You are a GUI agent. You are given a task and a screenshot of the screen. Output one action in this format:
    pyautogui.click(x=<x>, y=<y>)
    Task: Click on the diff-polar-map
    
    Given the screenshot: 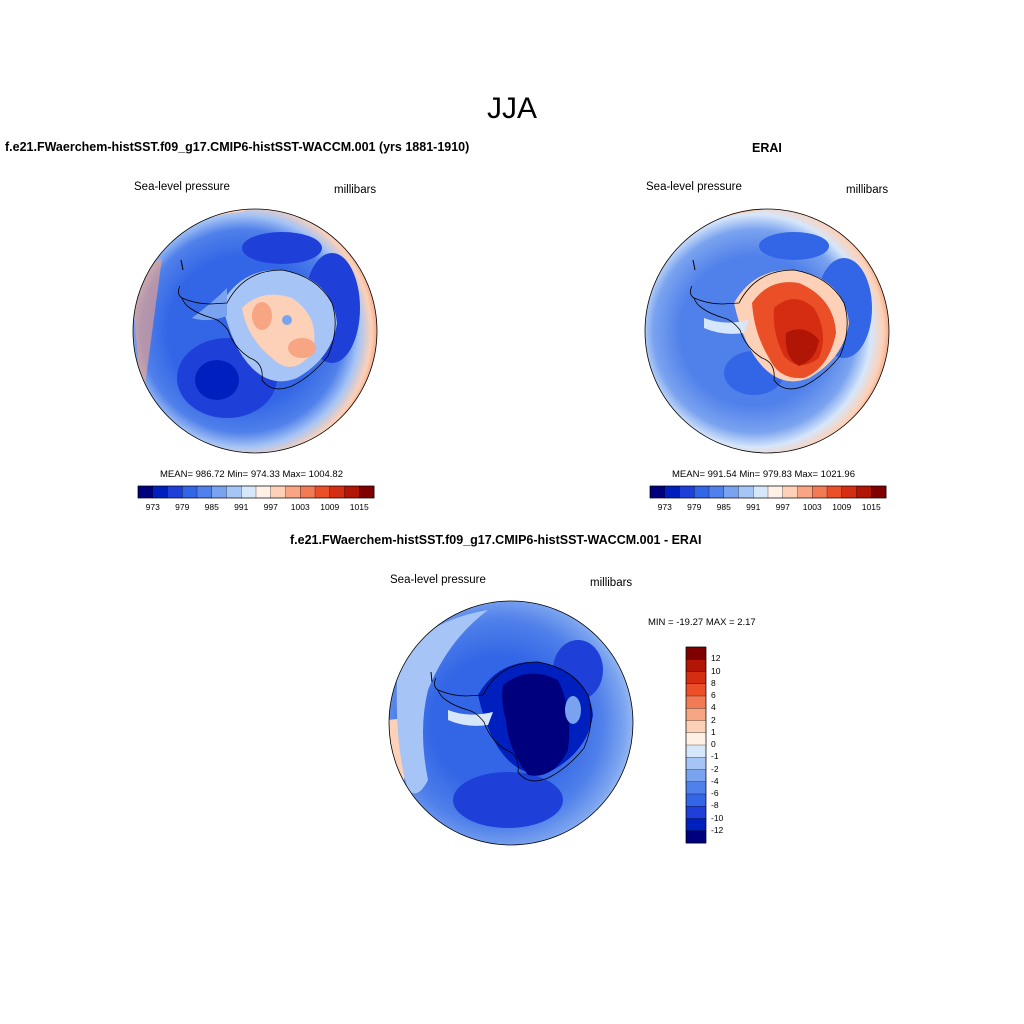 What is the action you would take?
    pyautogui.click(x=511, y=723)
    